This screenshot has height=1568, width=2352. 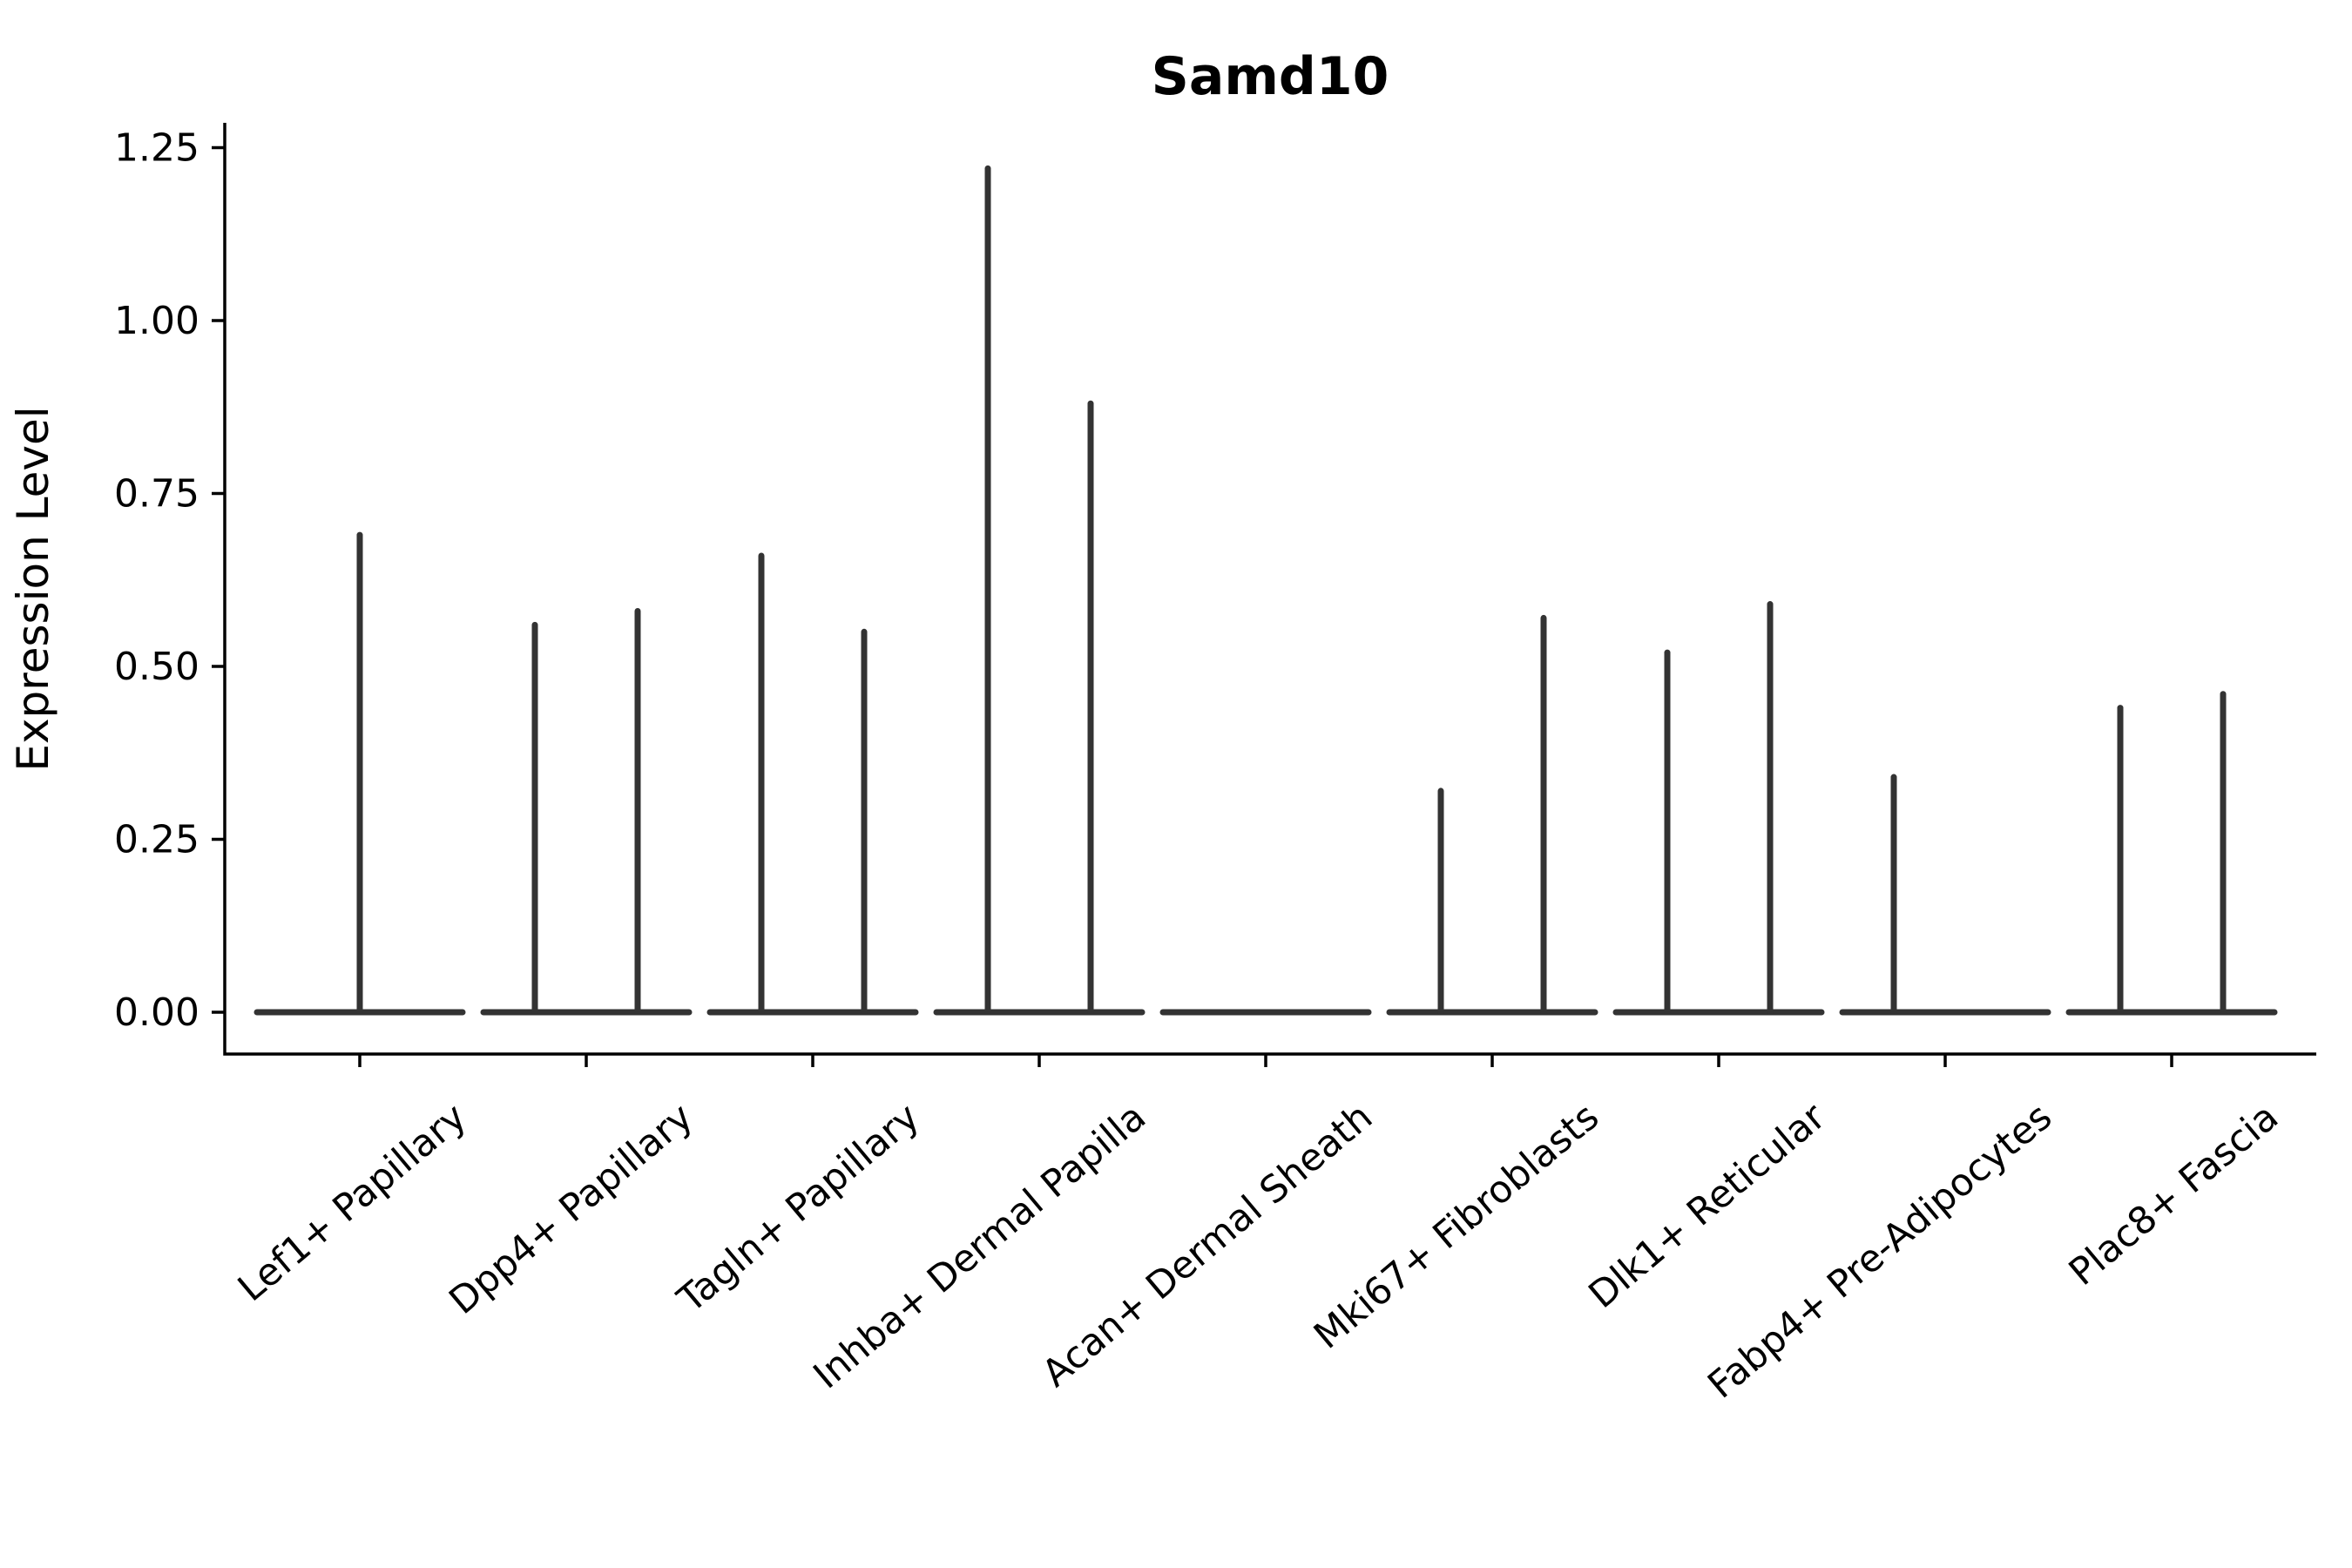 What do you see at coordinates (156, 495) in the screenshot?
I see `y-tick-label: 0.75` at bounding box center [156, 495].